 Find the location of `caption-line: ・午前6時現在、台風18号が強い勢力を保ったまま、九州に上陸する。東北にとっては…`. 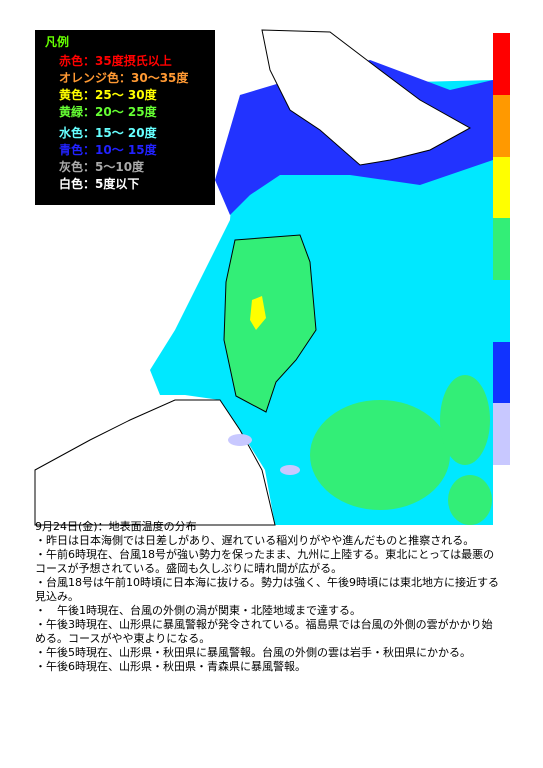

caption-line: ・午前6時現在、台風18号が強い勢力を保ったまま、九州に上陸する。東北にとっては… is located at coordinates (265, 561).